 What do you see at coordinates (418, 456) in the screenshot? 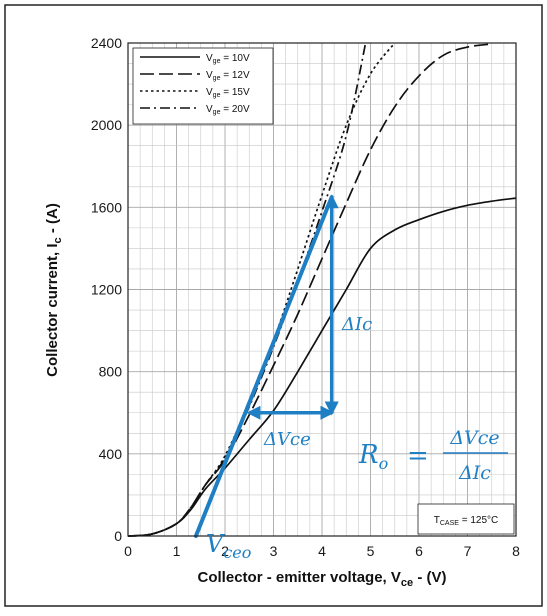
I see `ro-equals: =` at bounding box center [418, 456].